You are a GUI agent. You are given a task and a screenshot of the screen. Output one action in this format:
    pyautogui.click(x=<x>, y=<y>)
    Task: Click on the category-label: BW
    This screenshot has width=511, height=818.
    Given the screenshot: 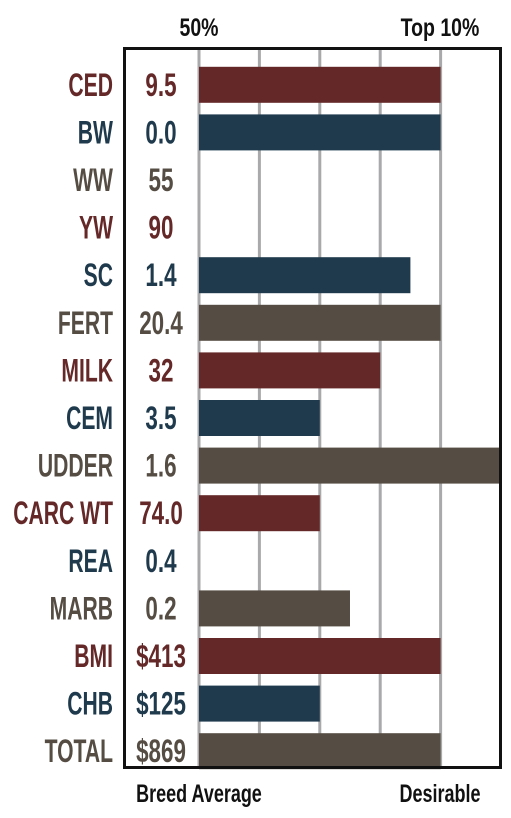 What is the action you would take?
    pyautogui.click(x=96, y=132)
    